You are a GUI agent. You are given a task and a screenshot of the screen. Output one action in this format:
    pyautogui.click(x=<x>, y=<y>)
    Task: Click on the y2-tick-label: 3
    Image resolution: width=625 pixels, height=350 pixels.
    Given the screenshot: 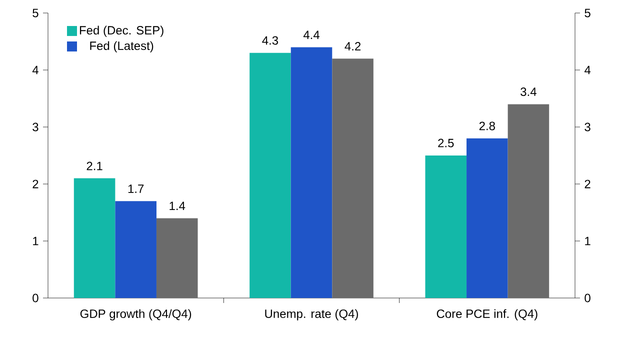 What is the action you would take?
    pyautogui.click(x=587, y=127)
    